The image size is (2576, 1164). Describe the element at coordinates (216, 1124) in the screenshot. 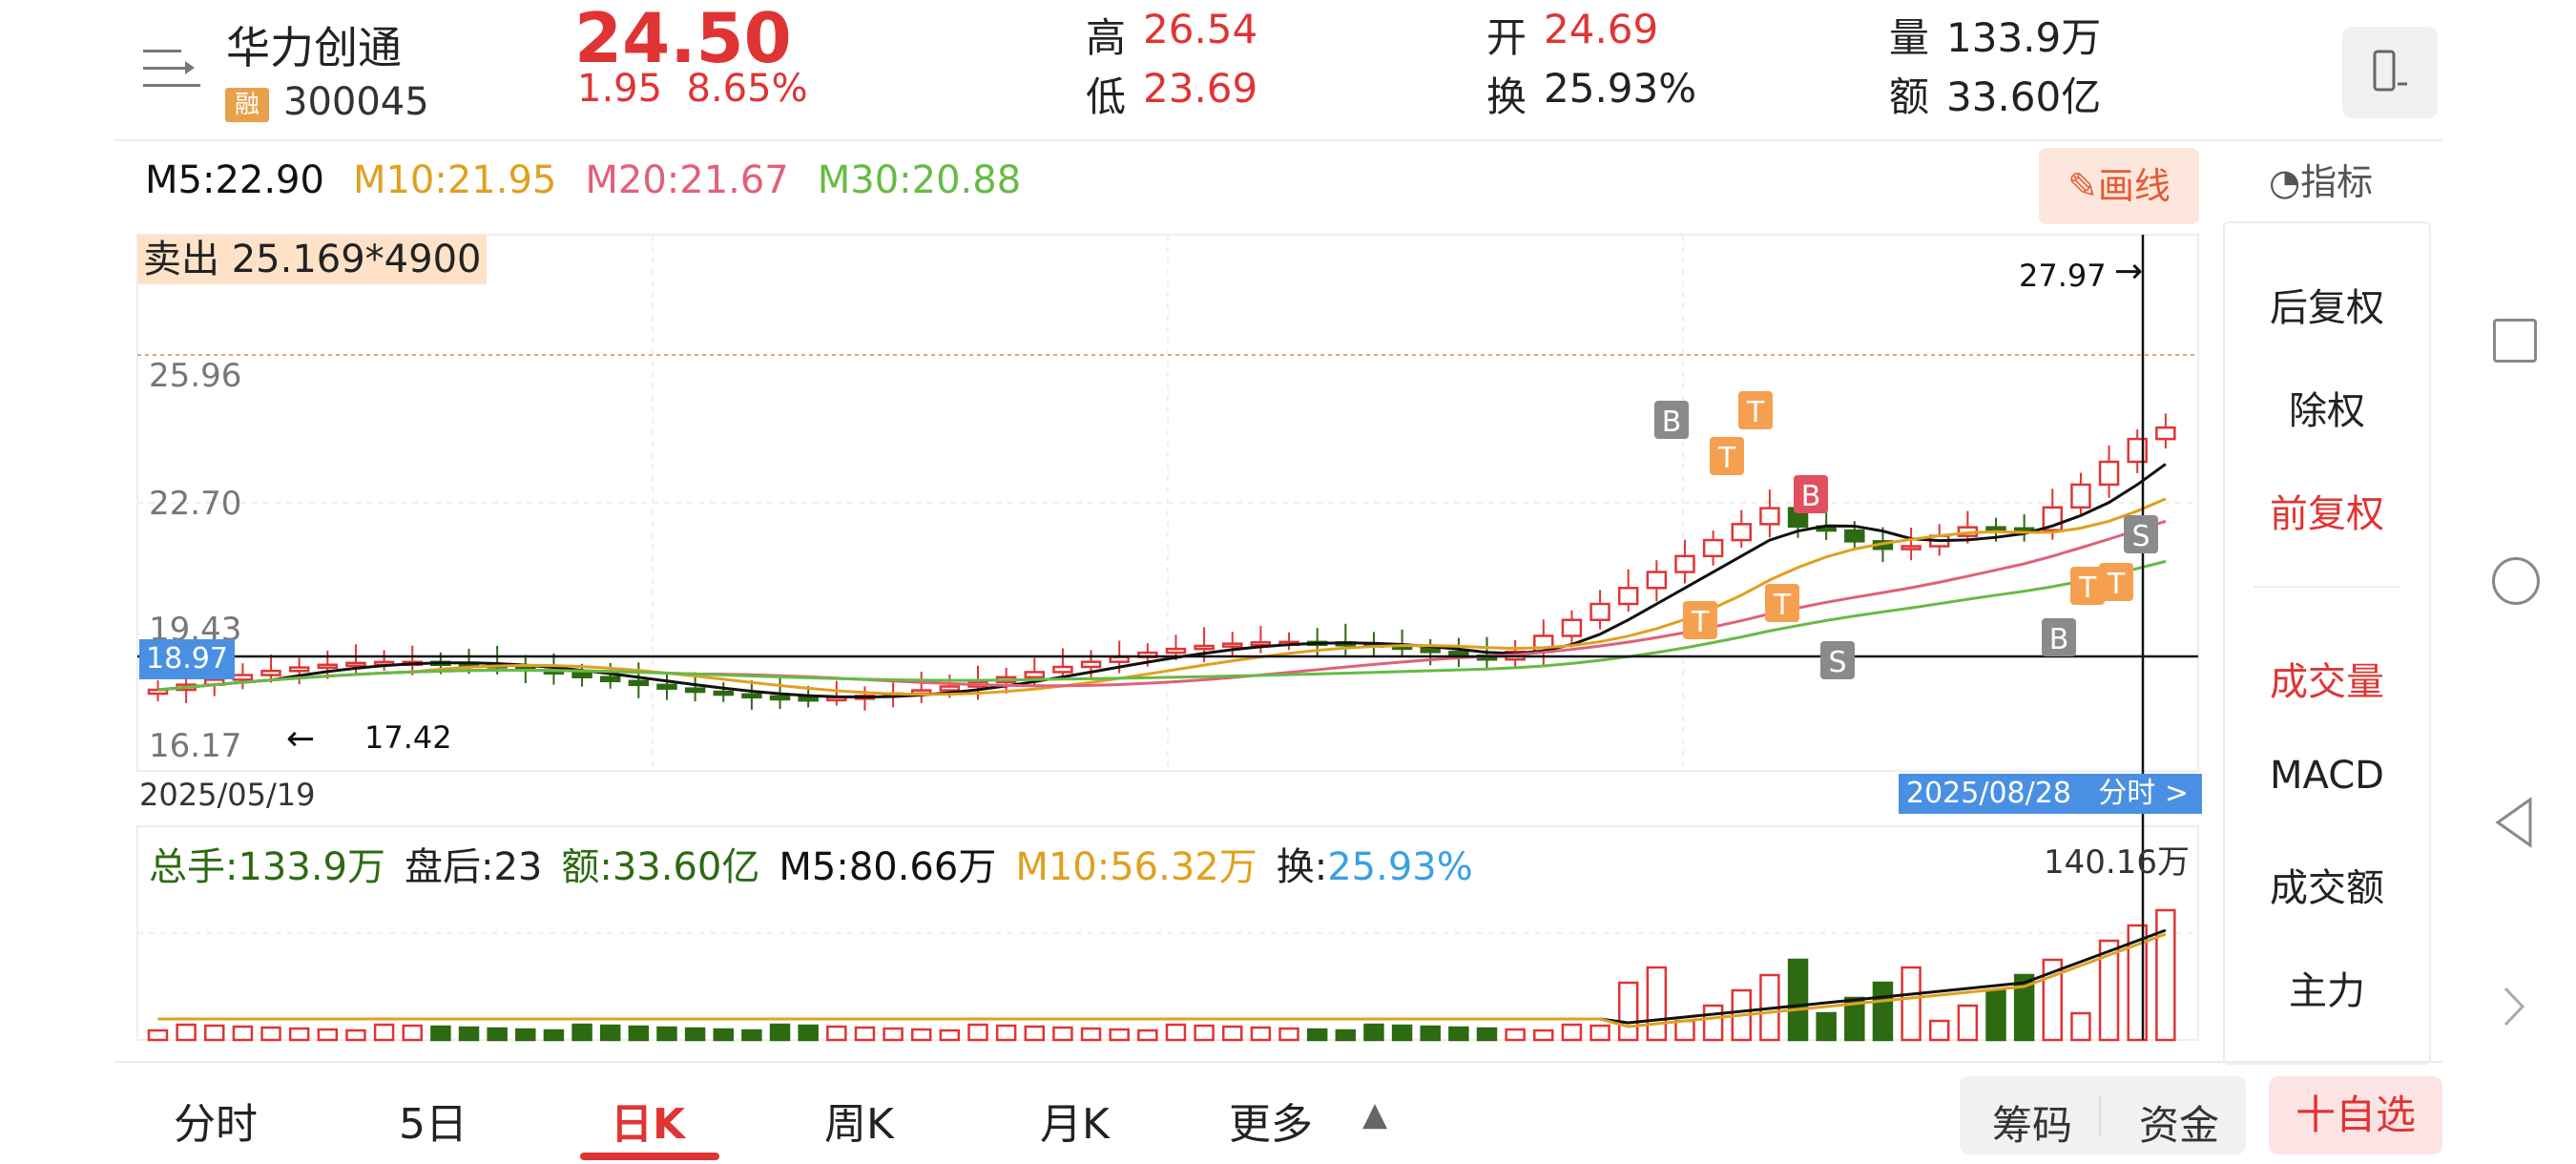

I see `tab-intraday: 分时` at that location.